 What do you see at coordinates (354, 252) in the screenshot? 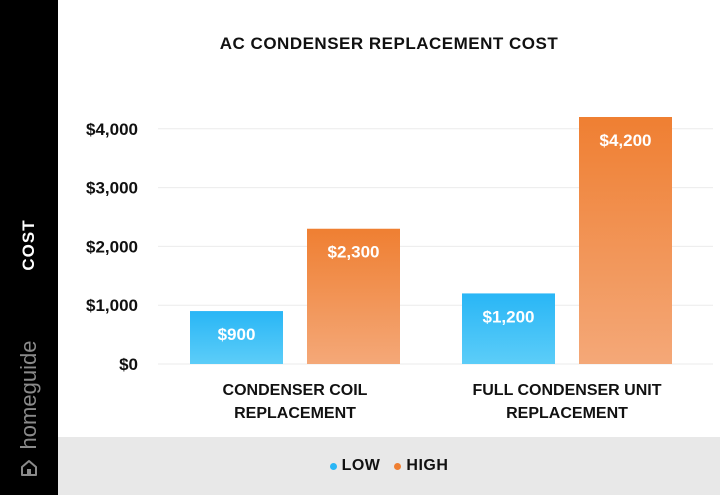
I see `bar-value-label: $2,300` at bounding box center [354, 252].